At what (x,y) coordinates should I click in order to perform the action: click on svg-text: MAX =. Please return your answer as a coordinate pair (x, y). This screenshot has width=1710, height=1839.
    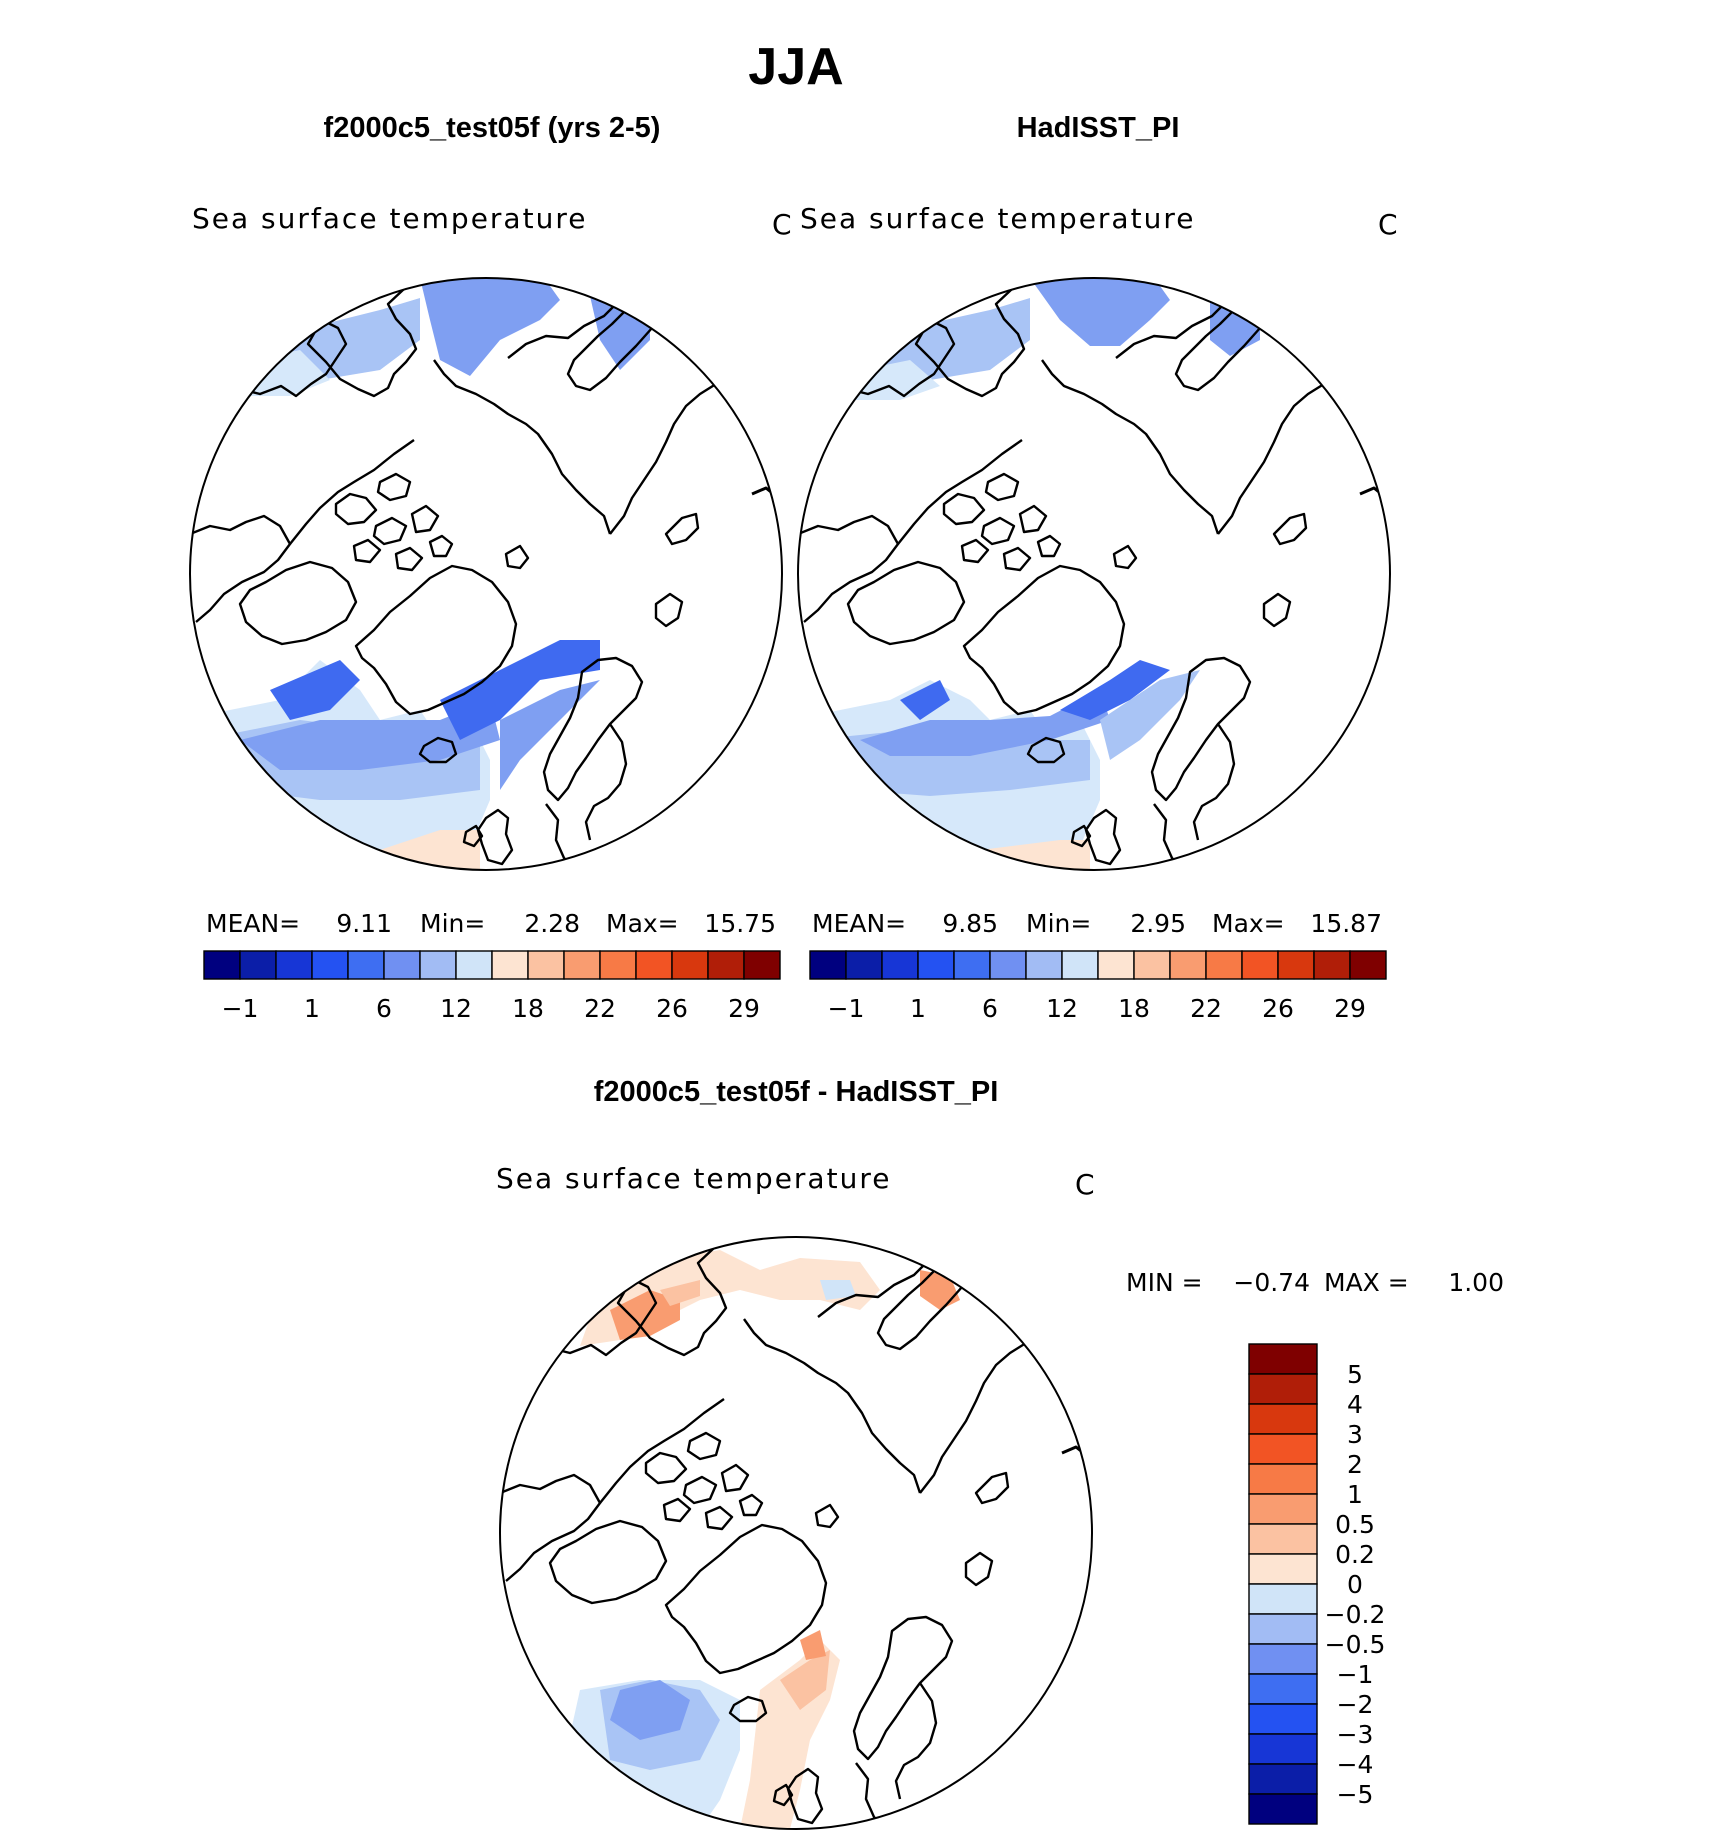
    Looking at the image, I should click on (1366, 1282).